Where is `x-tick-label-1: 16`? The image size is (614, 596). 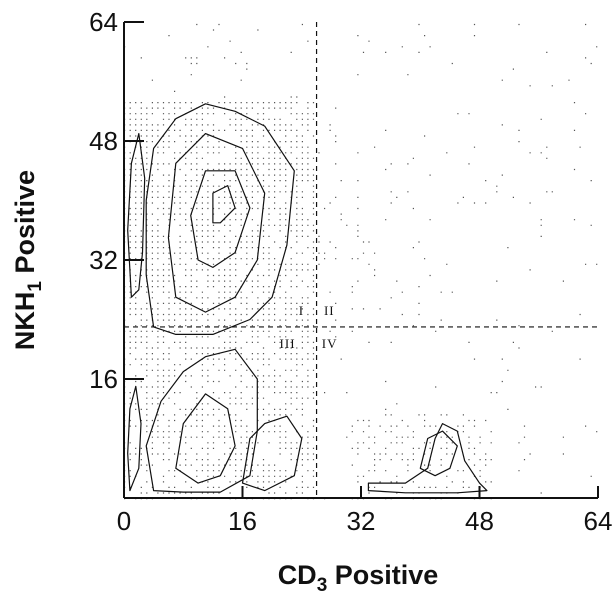
x-tick-label-1: 16 is located at coordinates (242, 521).